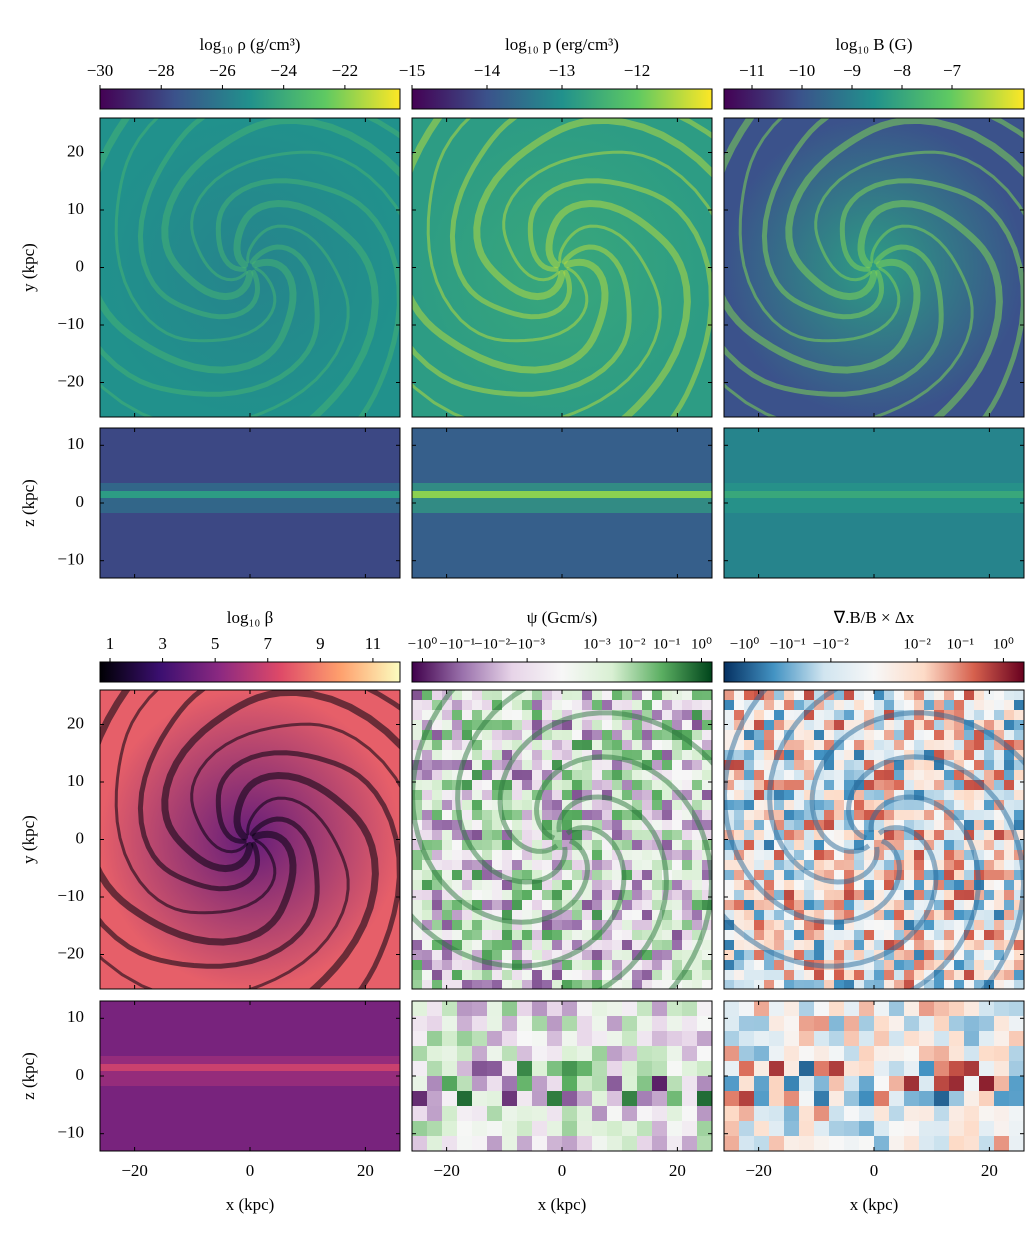 Image resolution: width=1036 pixels, height=1257 pixels. Describe the element at coordinates (250, 672) in the screenshot. I see `colorbar` at that location.